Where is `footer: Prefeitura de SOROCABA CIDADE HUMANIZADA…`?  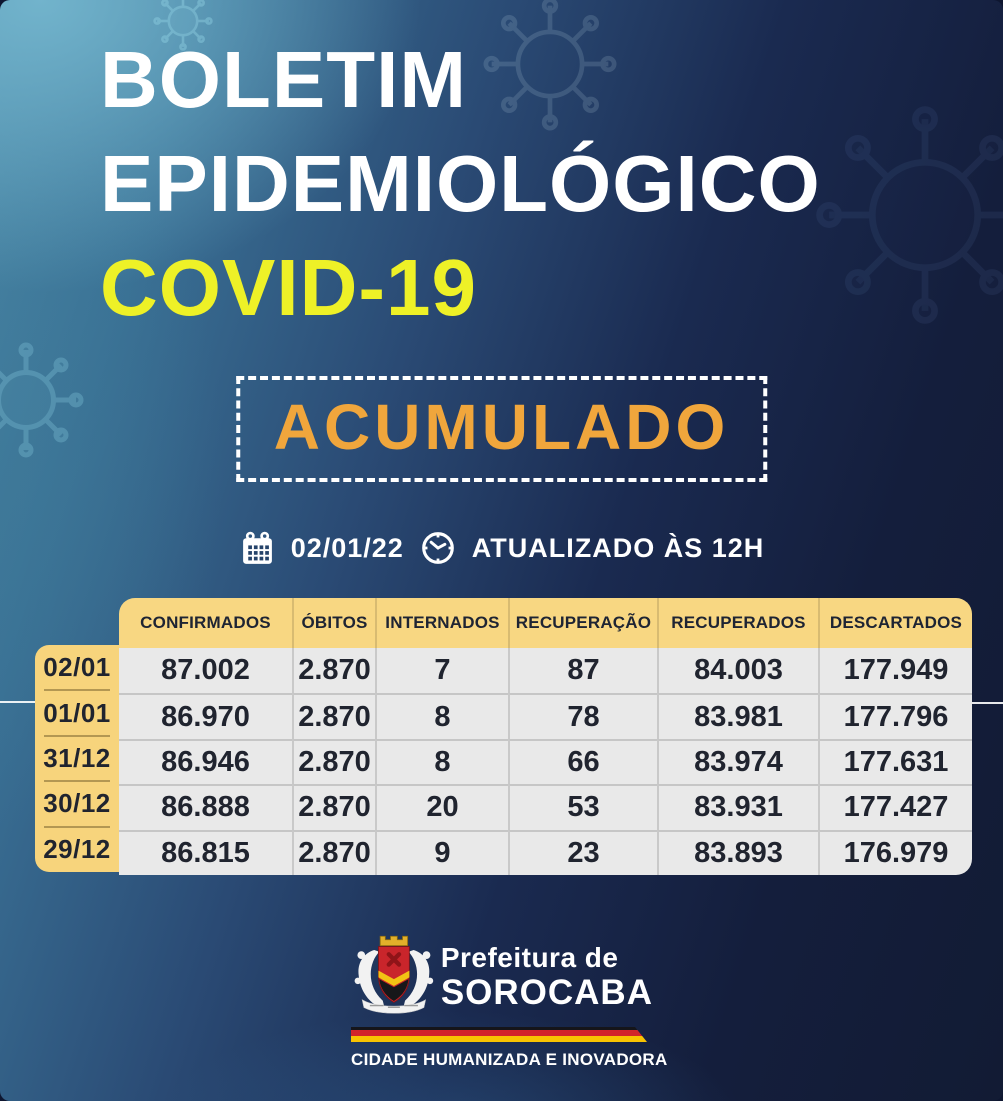 footer: Prefeitura de SOROCABA CIDADE HUMANIZADA… is located at coordinates (509, 1000).